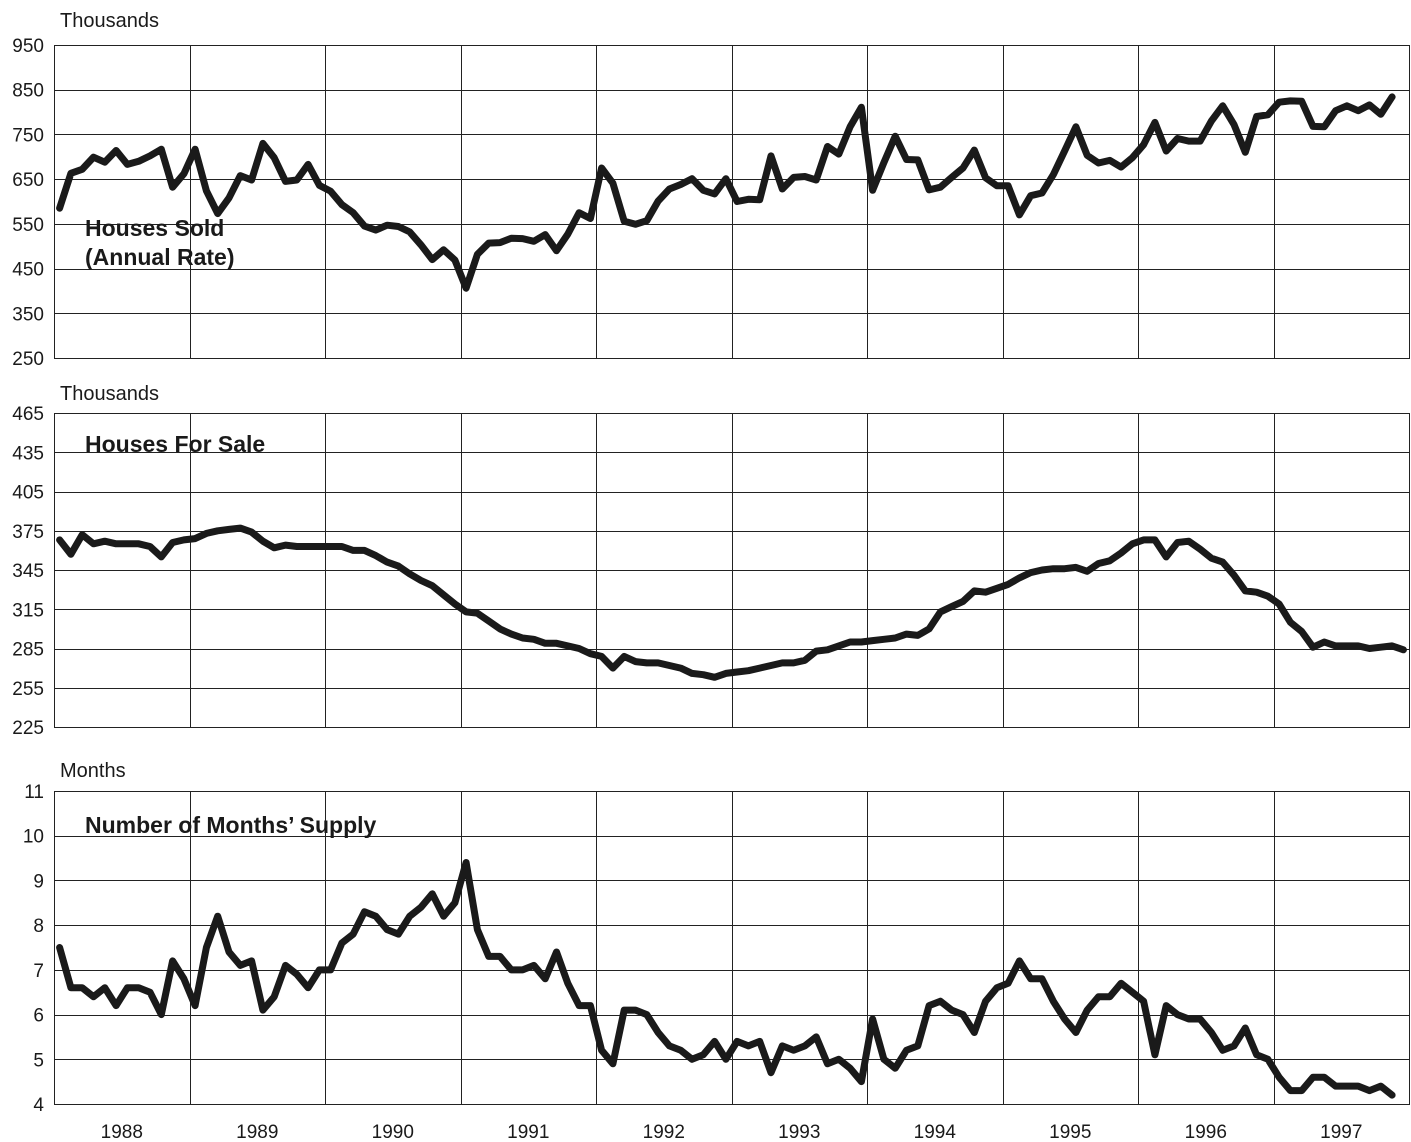 This screenshot has height=1142, width=1411. I want to click on y-tick-label: 4, so click(38, 1105).